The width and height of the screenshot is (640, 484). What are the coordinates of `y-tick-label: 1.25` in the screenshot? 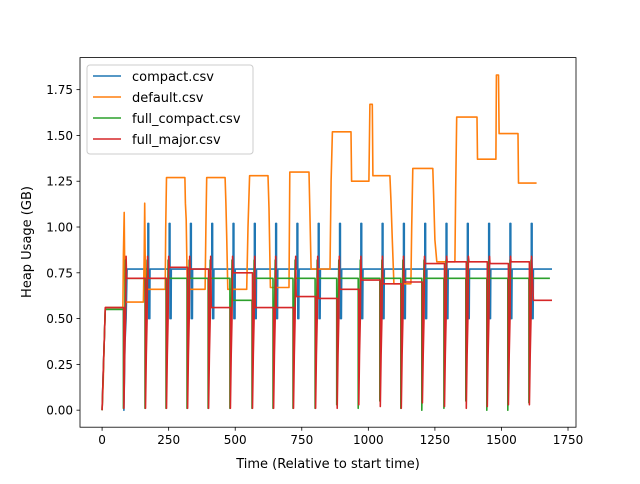 It's located at (59, 182).